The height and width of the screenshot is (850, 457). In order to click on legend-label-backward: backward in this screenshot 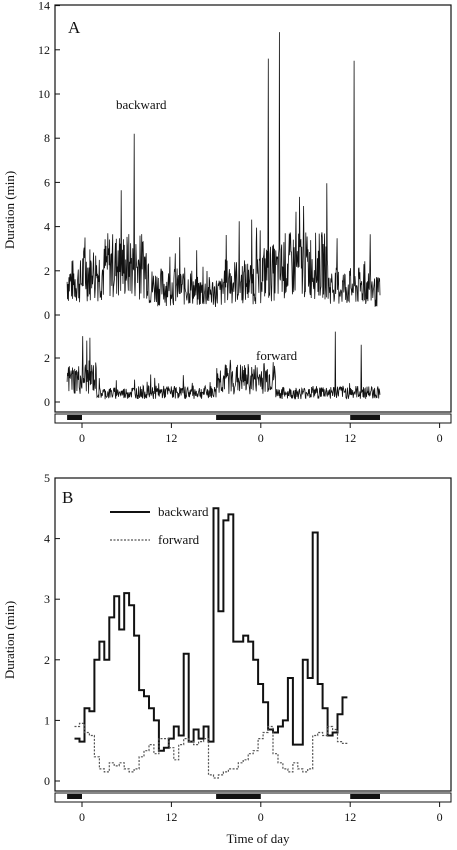, I will do `click(183, 511)`.